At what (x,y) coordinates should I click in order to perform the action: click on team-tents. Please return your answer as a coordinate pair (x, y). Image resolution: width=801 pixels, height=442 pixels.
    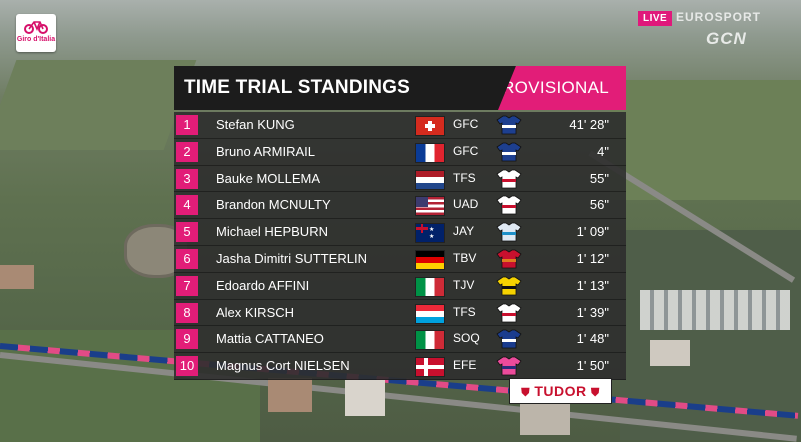
    Looking at the image, I should click on (715, 310).